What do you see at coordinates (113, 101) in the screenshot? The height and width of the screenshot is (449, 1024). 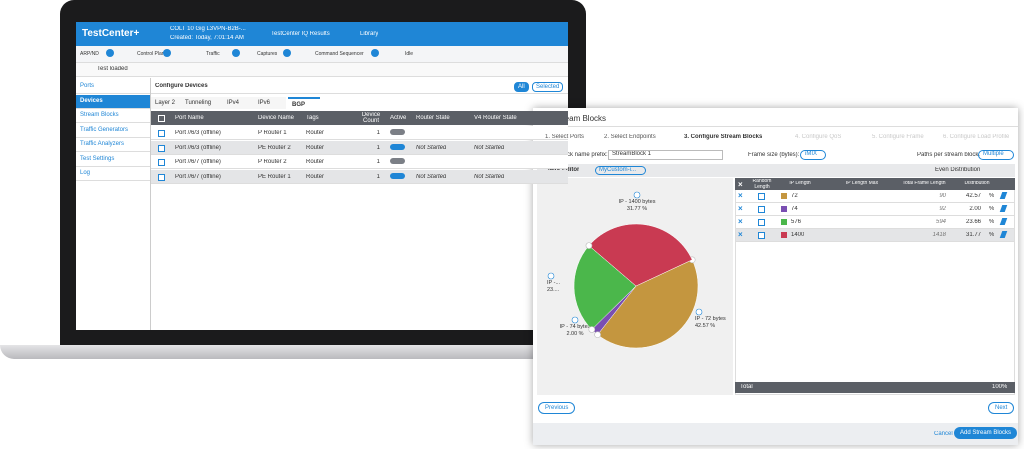 I see `sidebar-item: Devices` at bounding box center [113, 101].